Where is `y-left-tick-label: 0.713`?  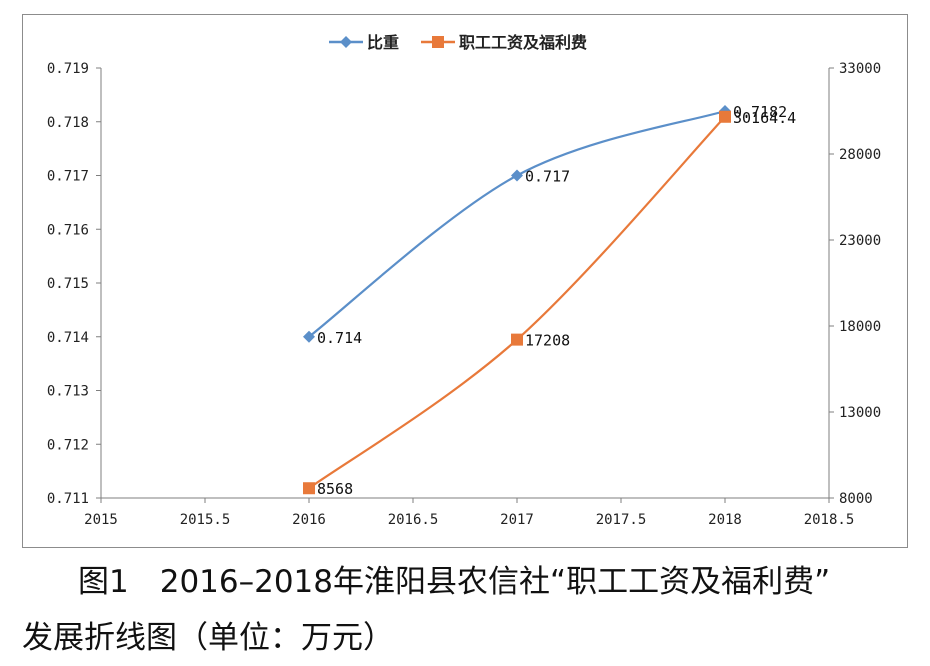
y-left-tick-label: 0.713 is located at coordinates (68, 392).